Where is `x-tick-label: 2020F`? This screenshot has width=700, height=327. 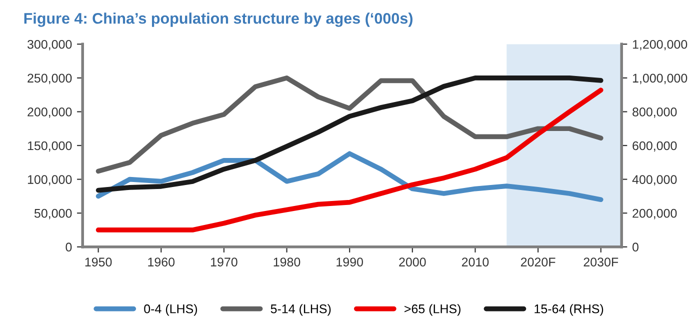
x-tick-label: 2020F is located at coordinates (538, 262).